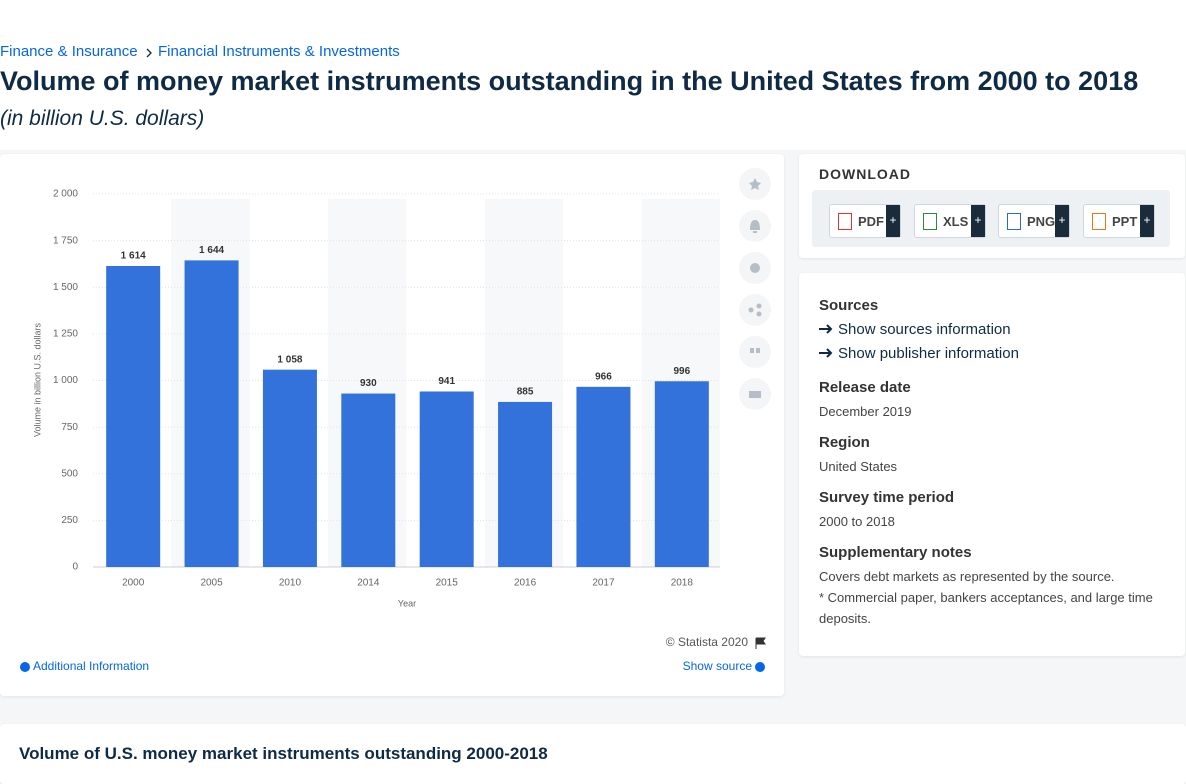  I want to click on x-tick-label: 2016, so click(525, 583).